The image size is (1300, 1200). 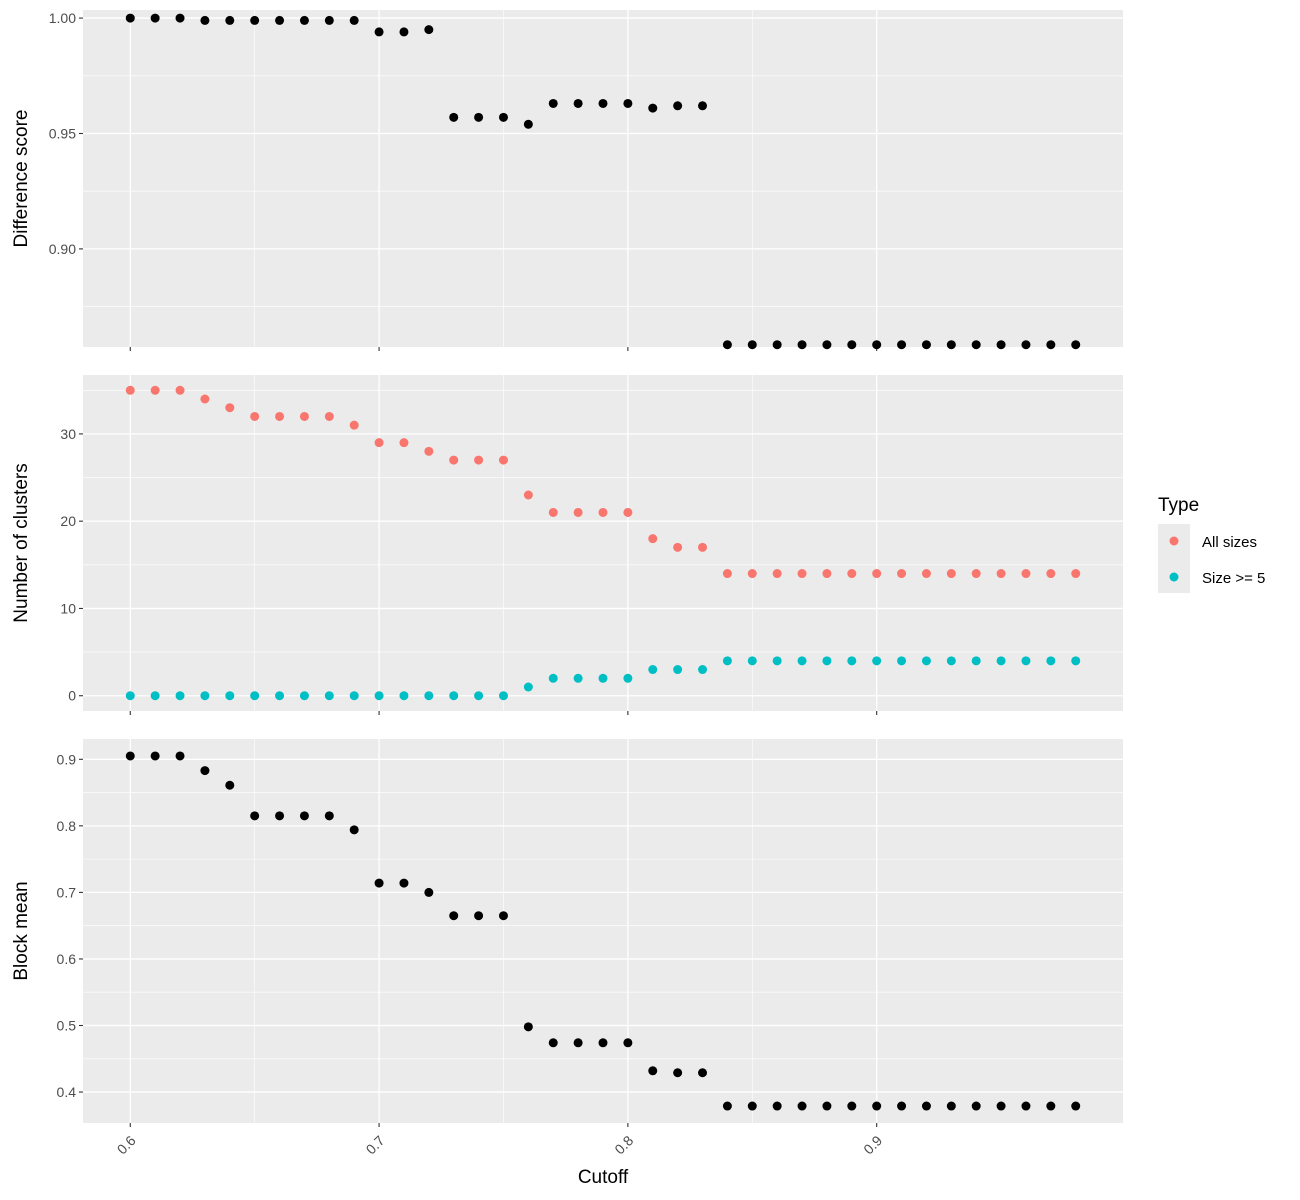 What do you see at coordinates (67, 1092) in the screenshot?
I see `y-tick-label: 0.4` at bounding box center [67, 1092].